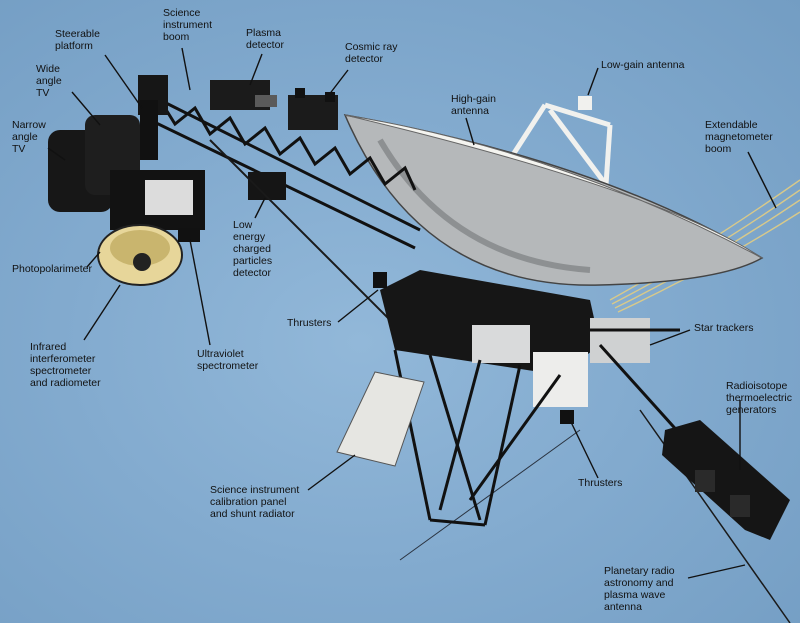 The width and height of the screenshot is (800, 623). Describe the element at coordinates (169, 197) in the screenshot. I see `scan-platform-panel` at that location.